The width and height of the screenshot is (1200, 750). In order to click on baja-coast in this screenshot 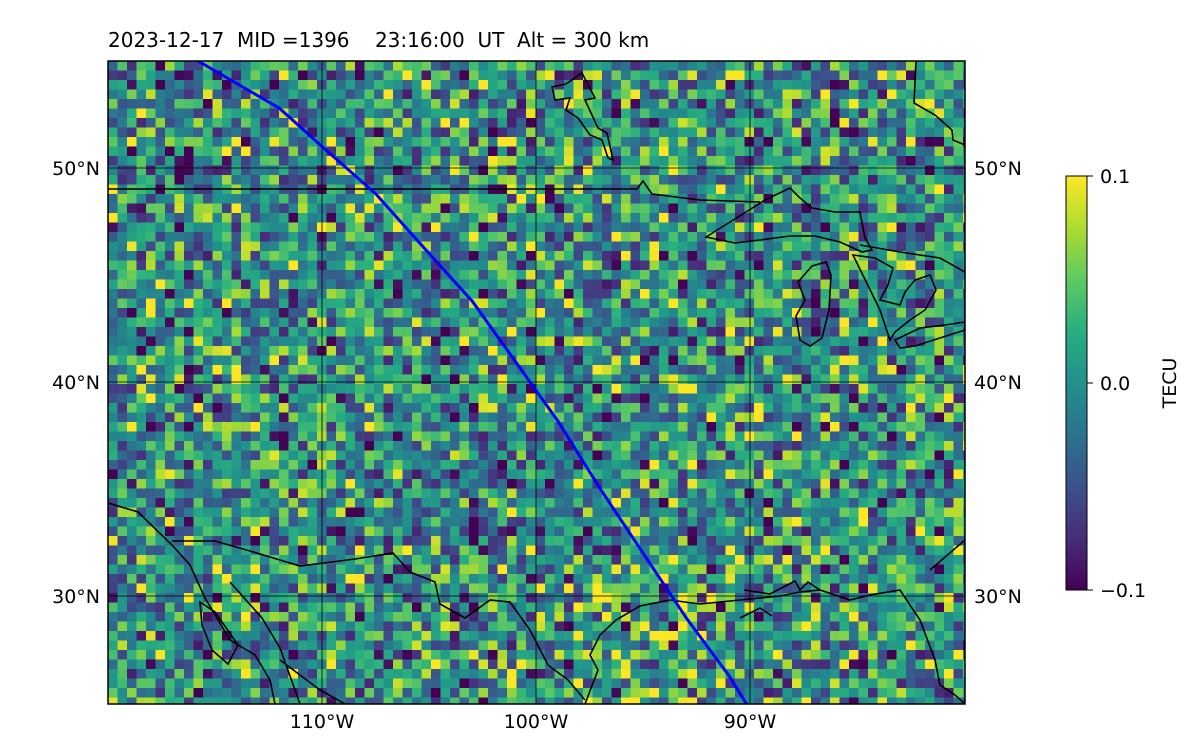, I will do `click(219, 633)`.